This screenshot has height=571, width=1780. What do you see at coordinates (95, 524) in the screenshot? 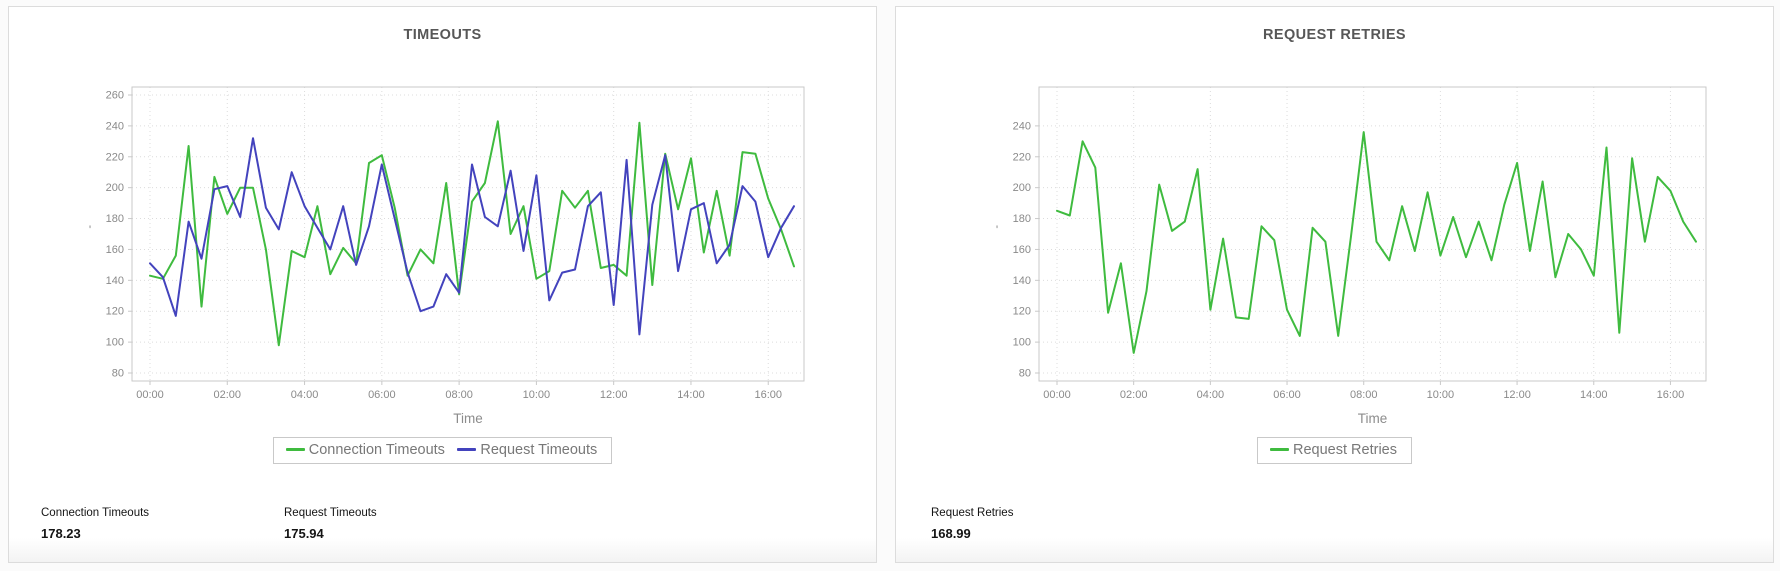
I see `summary-connection-timeouts: Connection Timeouts 178.23` at bounding box center [95, 524].